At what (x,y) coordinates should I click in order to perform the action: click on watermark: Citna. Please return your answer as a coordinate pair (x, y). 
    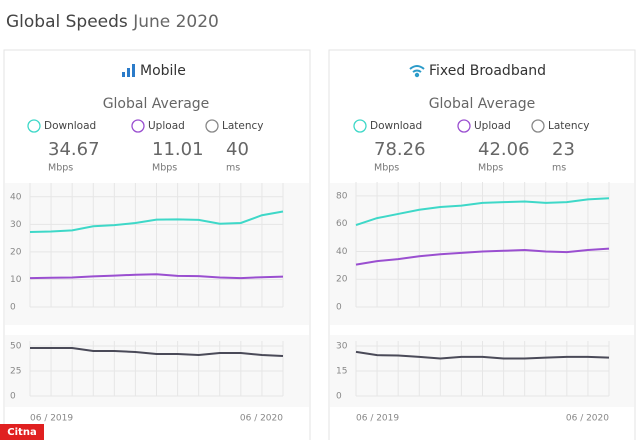
    Looking at the image, I should click on (21, 432).